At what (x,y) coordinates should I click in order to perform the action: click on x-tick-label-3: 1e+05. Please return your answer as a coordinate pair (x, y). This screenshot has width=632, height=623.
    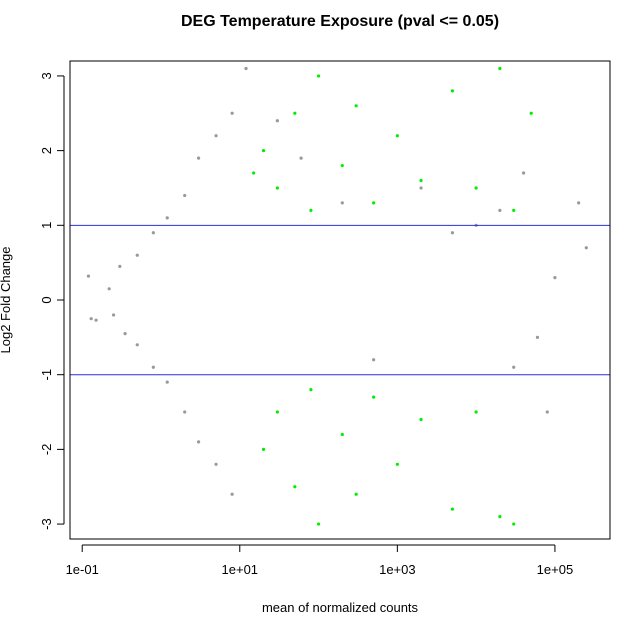
    Looking at the image, I should click on (555, 569).